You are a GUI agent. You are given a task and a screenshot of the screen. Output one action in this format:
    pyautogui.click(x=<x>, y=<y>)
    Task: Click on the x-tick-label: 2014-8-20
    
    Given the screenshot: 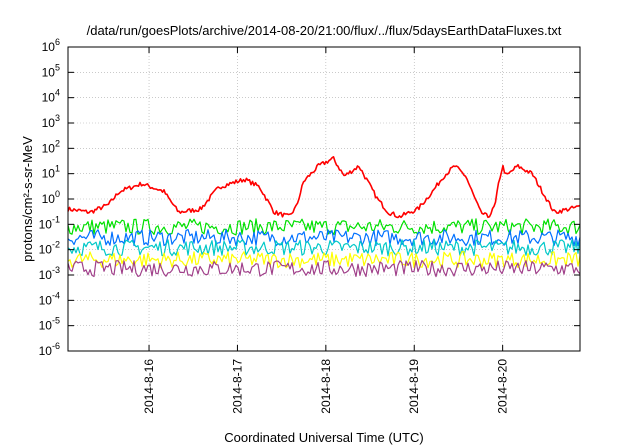 What is the action you would take?
    pyautogui.click(x=503, y=386)
    